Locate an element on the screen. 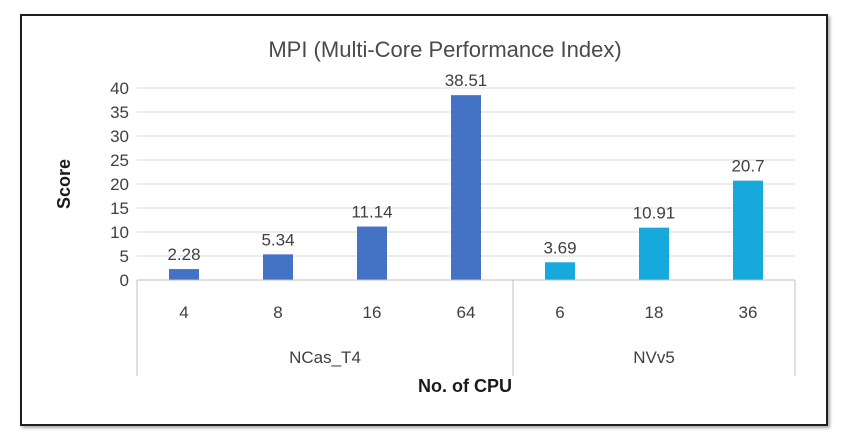  x-group-label: NVv5 is located at coordinates (654, 357).